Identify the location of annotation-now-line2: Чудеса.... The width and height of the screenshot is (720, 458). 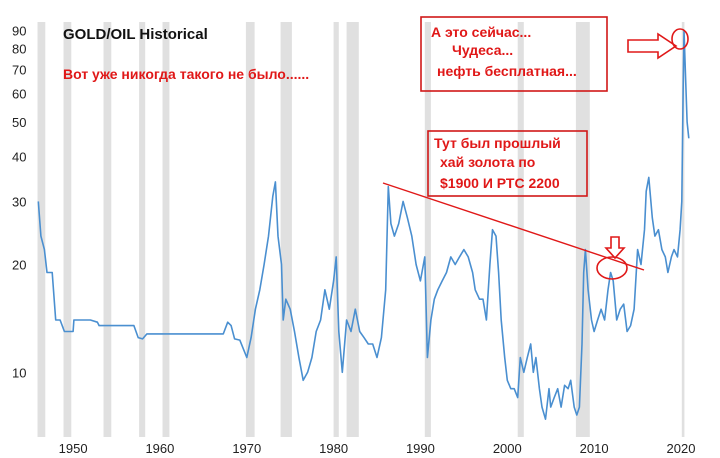
(482, 50).